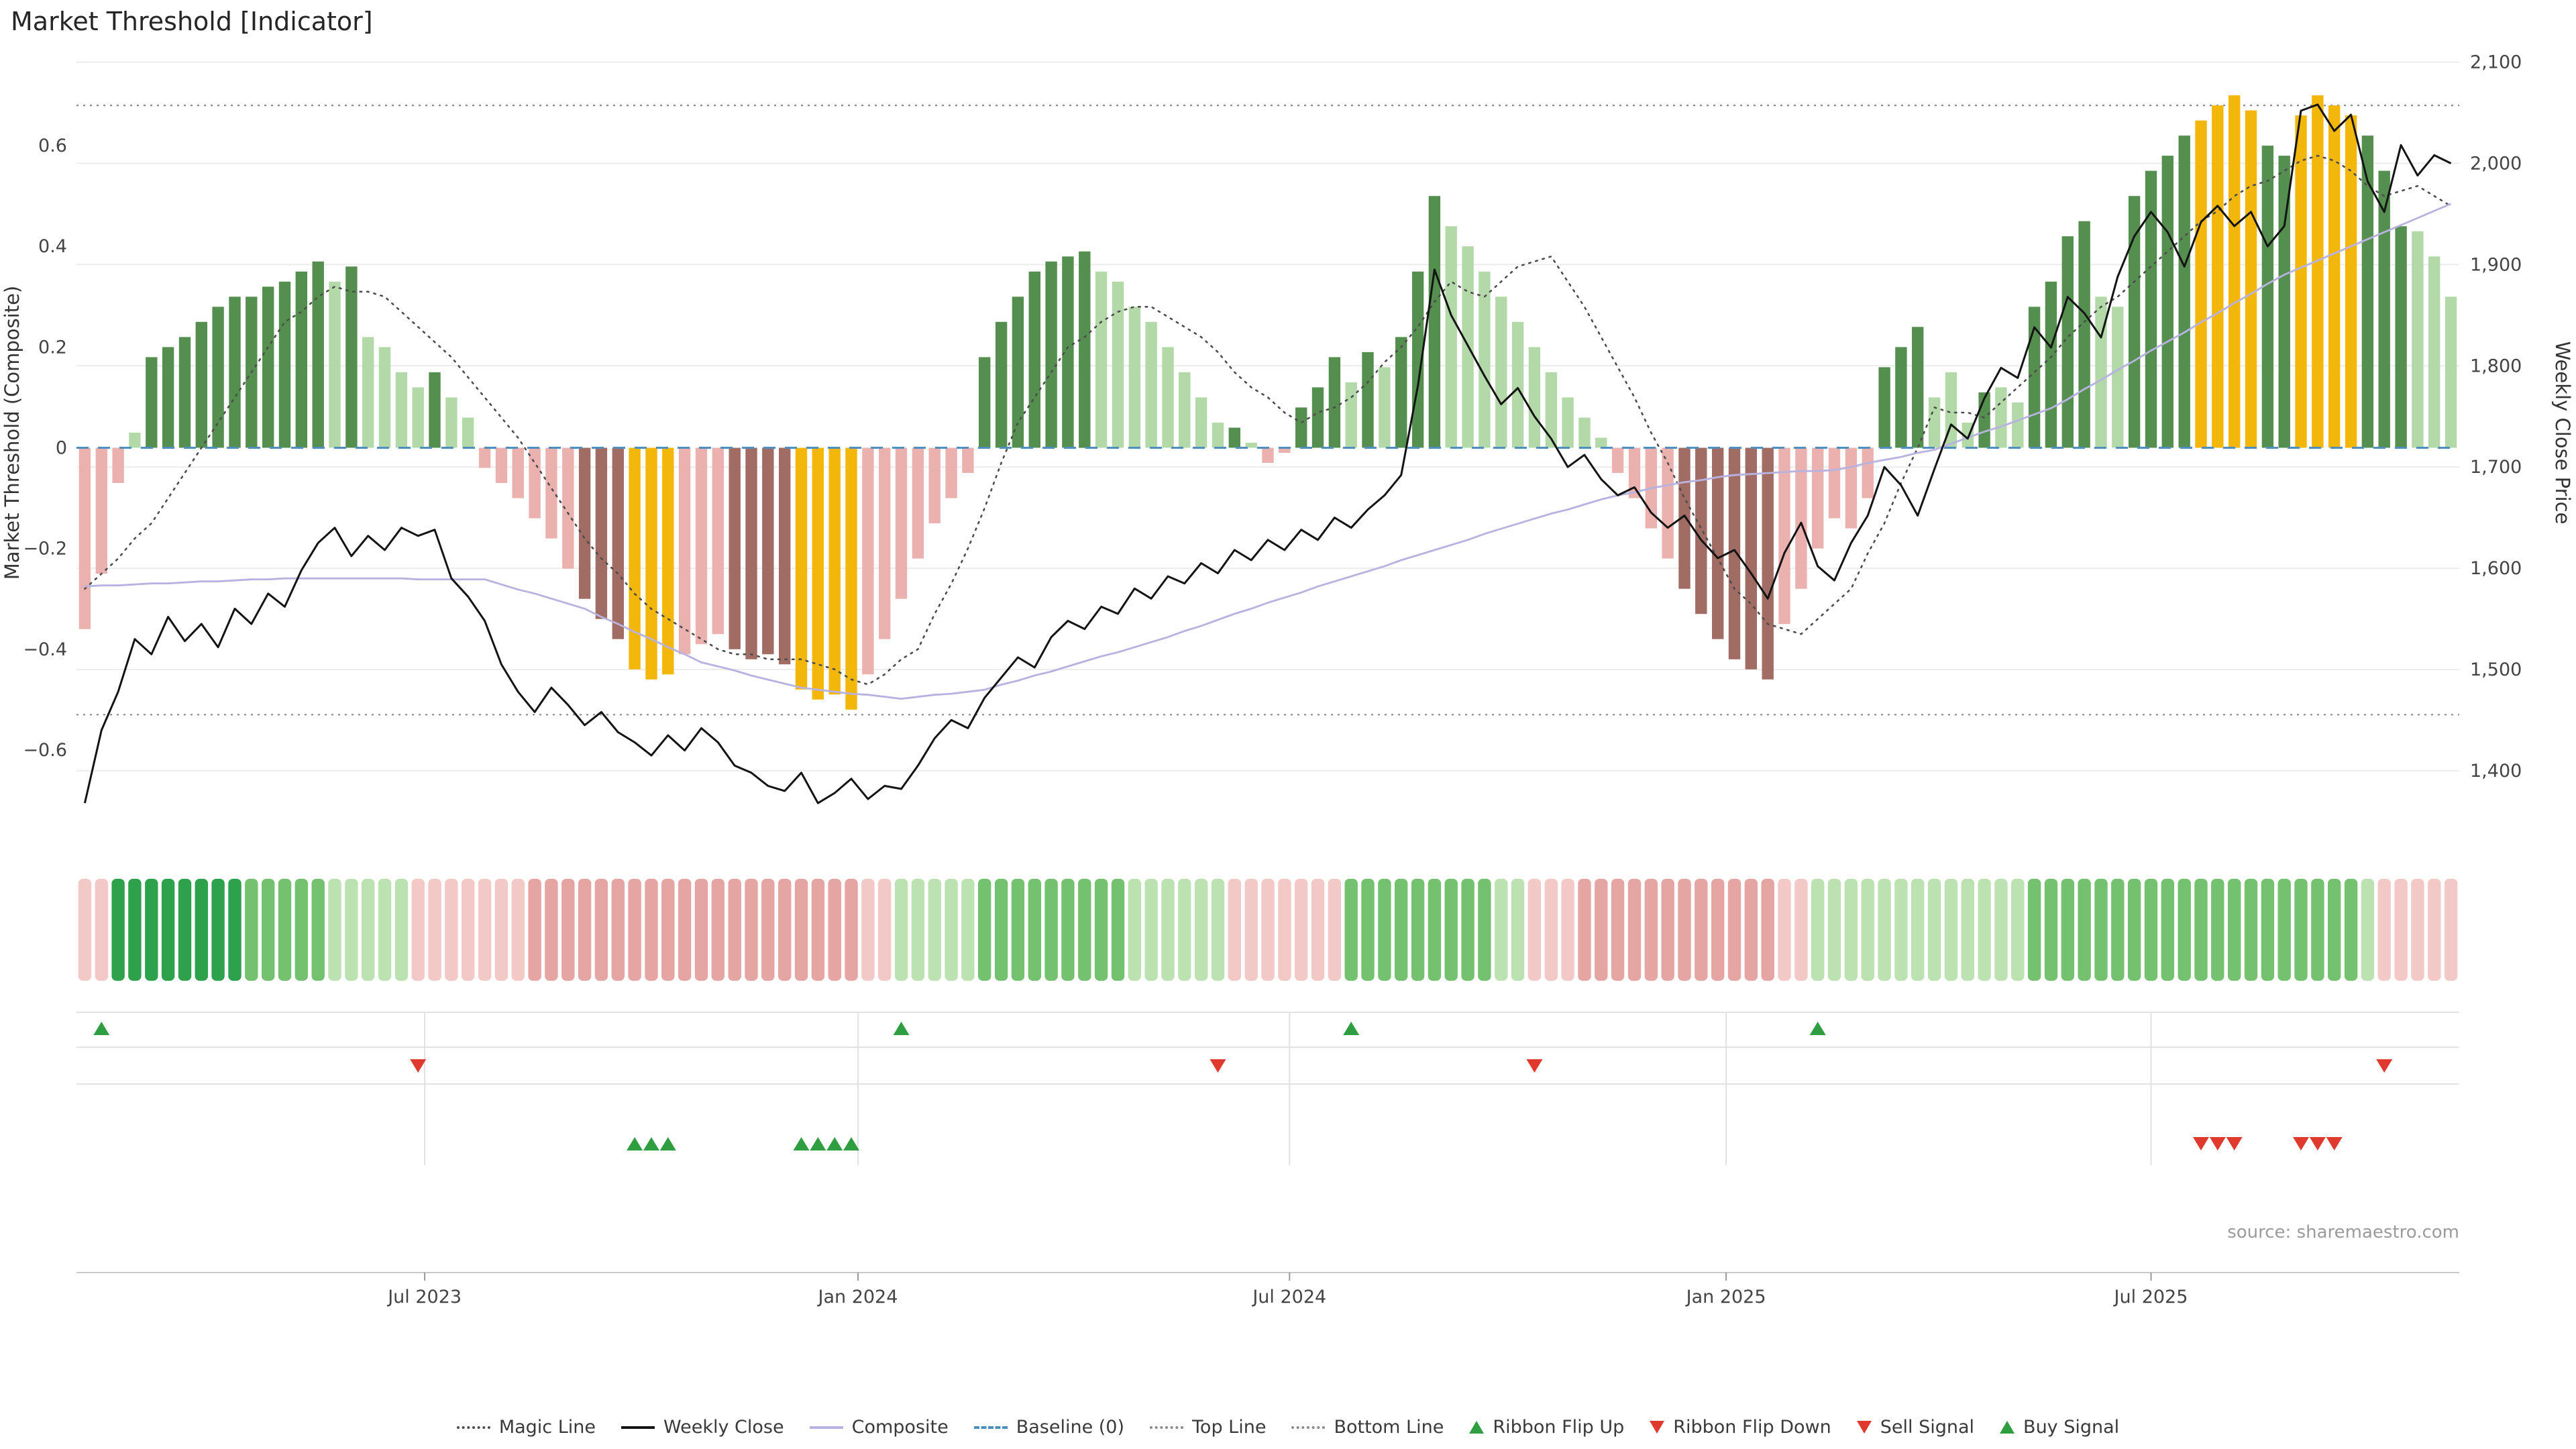  What do you see at coordinates (1559, 1427) in the screenshot?
I see `legend-label: Ribbon Flip Up` at bounding box center [1559, 1427].